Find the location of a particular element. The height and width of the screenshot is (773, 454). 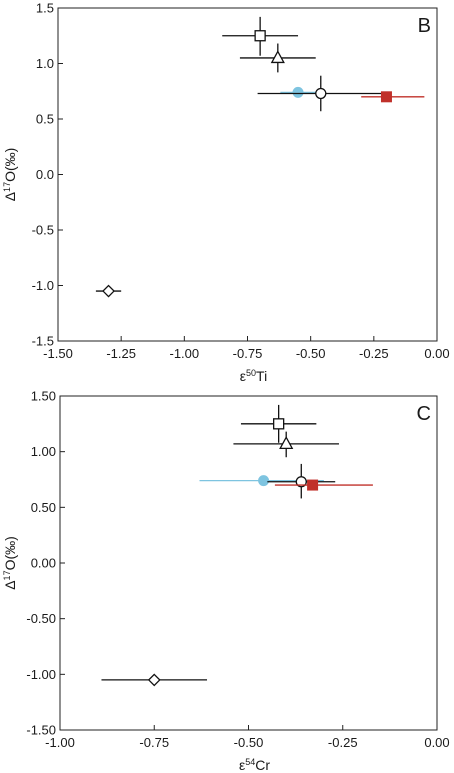

y-tick-label: 1.00 is located at coordinates (43, 451).